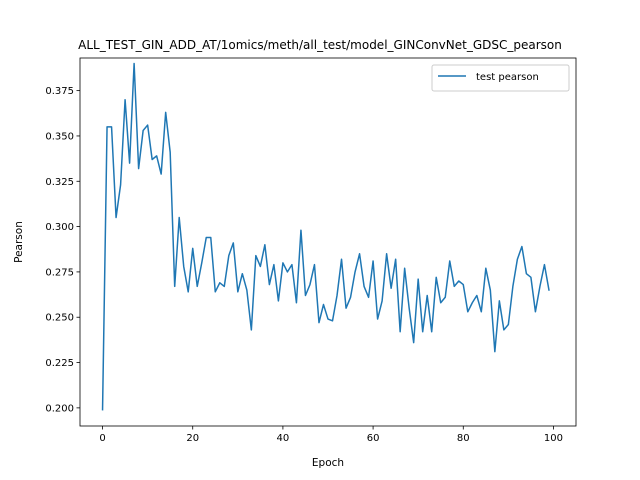 The width and height of the screenshot is (640, 480). I want to click on legend: test pearson, so click(500, 78).